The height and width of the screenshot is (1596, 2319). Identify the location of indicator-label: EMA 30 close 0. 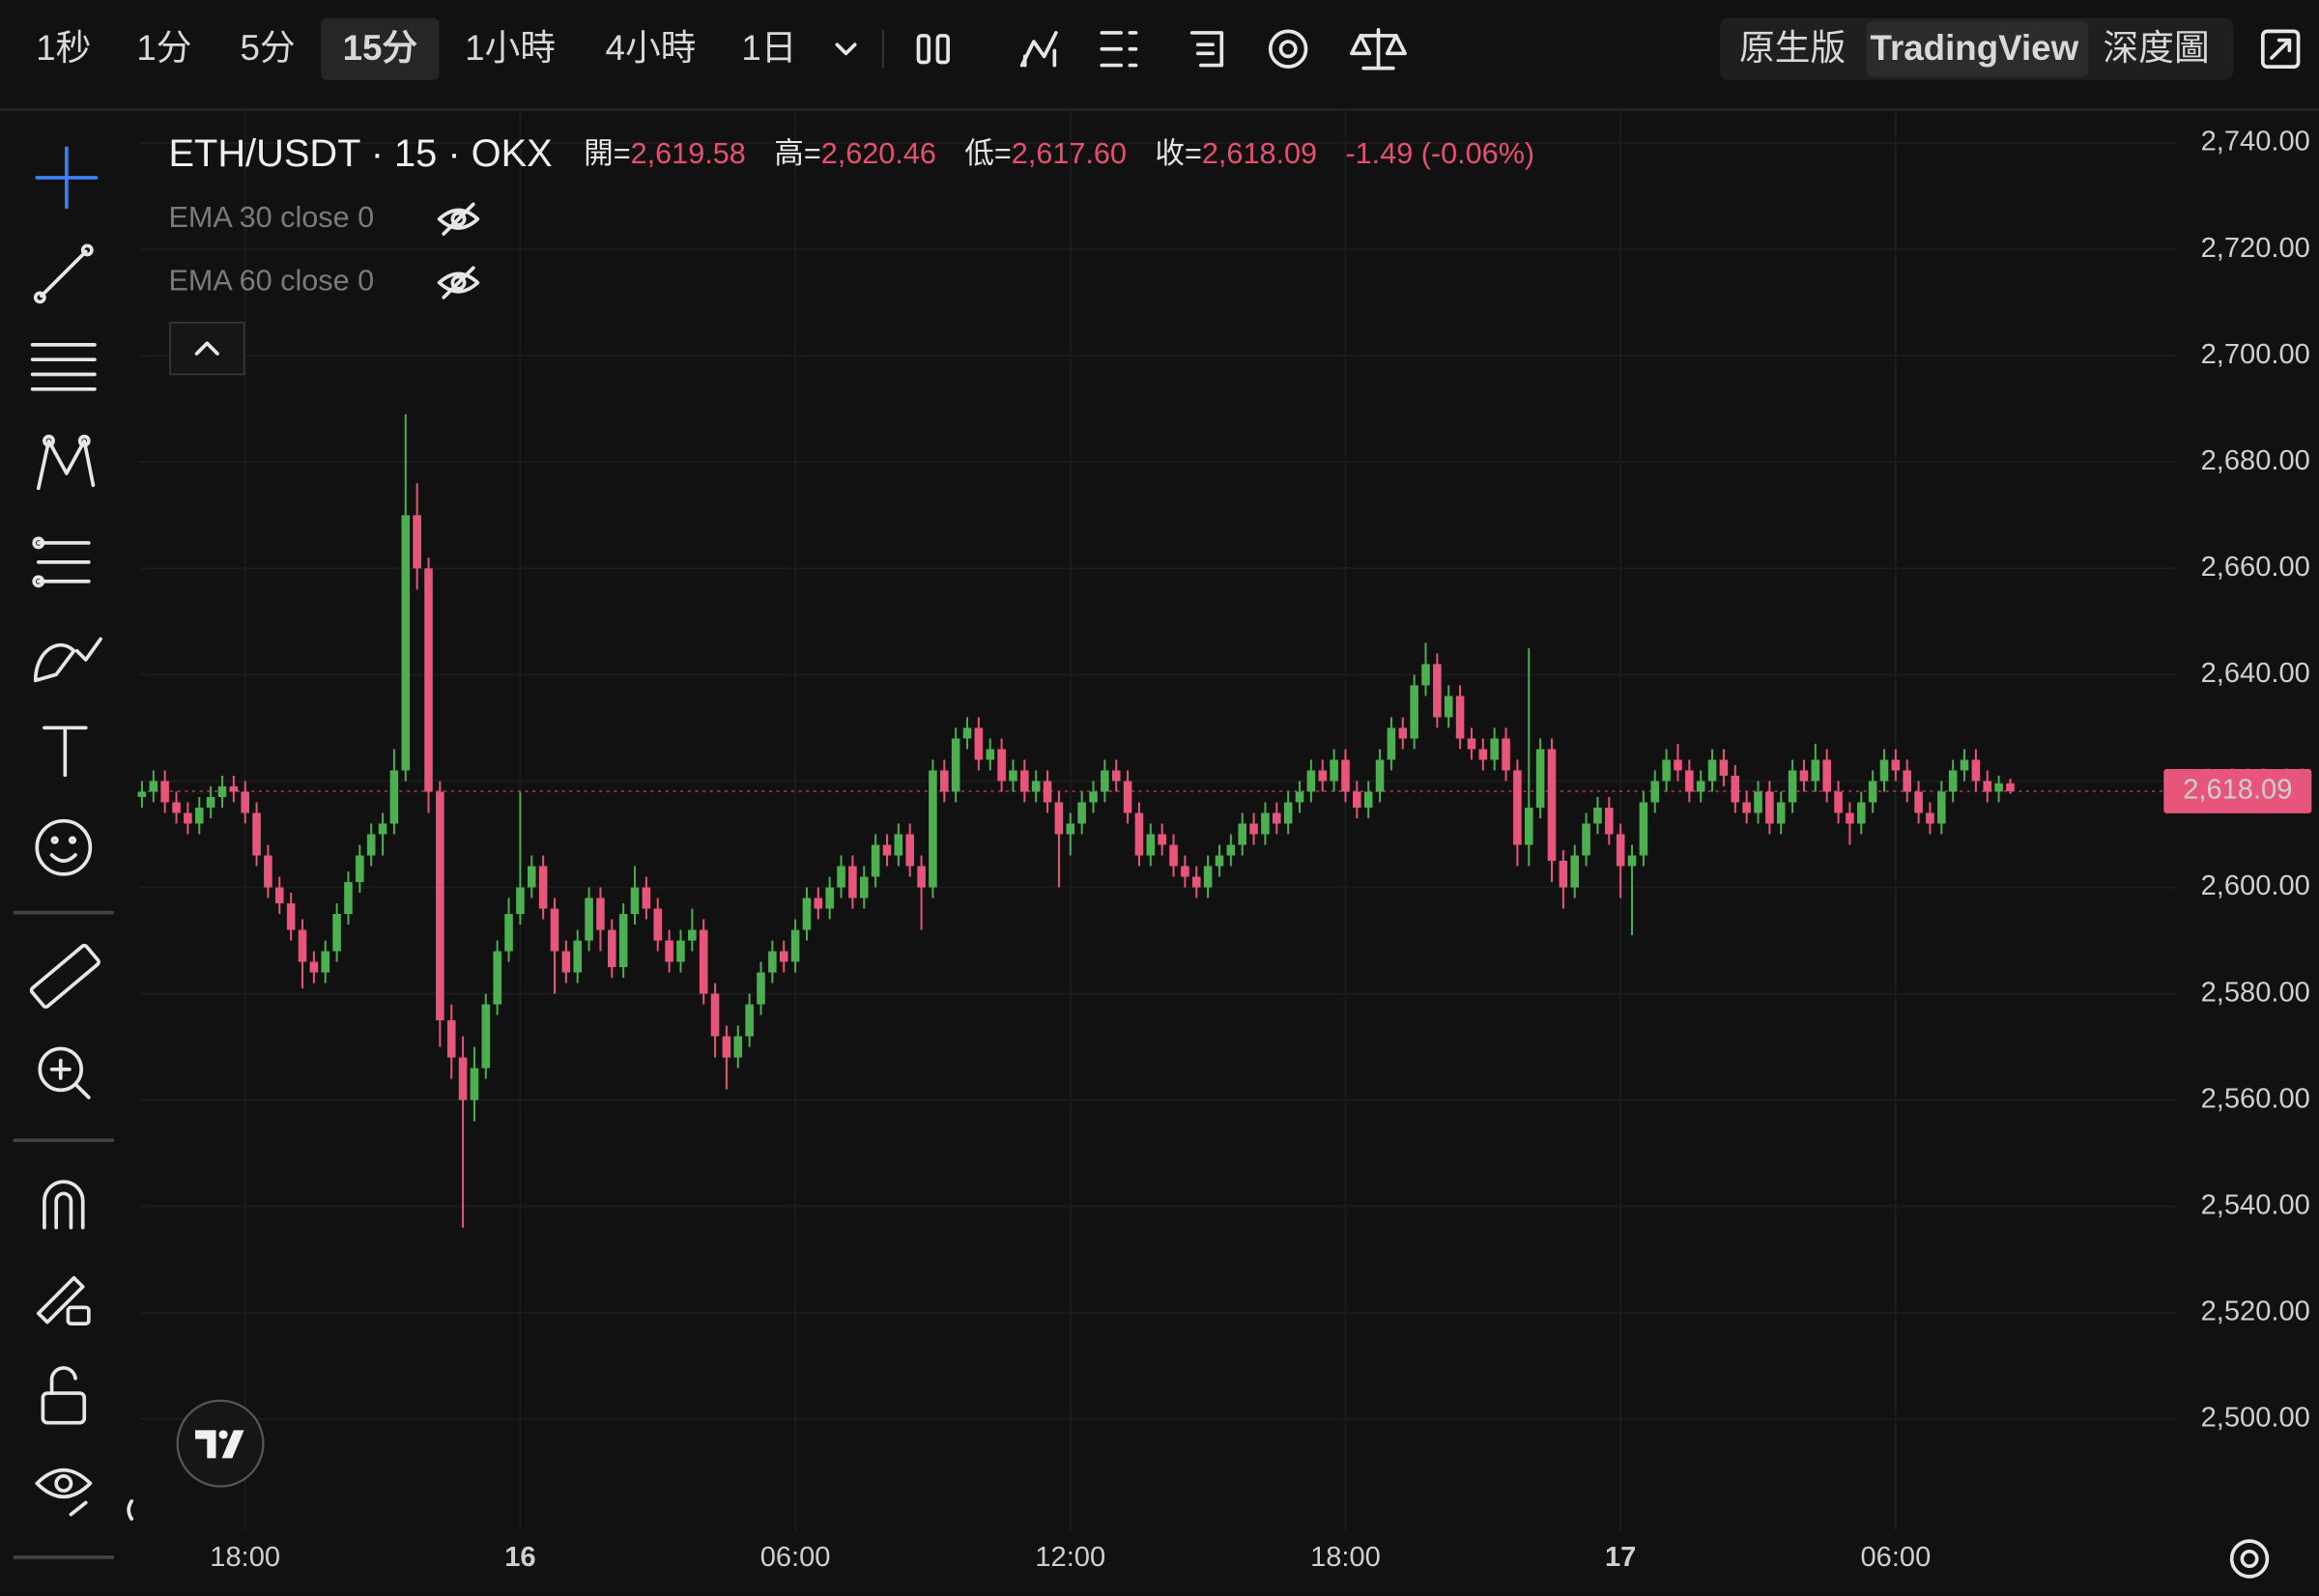
(271, 217).